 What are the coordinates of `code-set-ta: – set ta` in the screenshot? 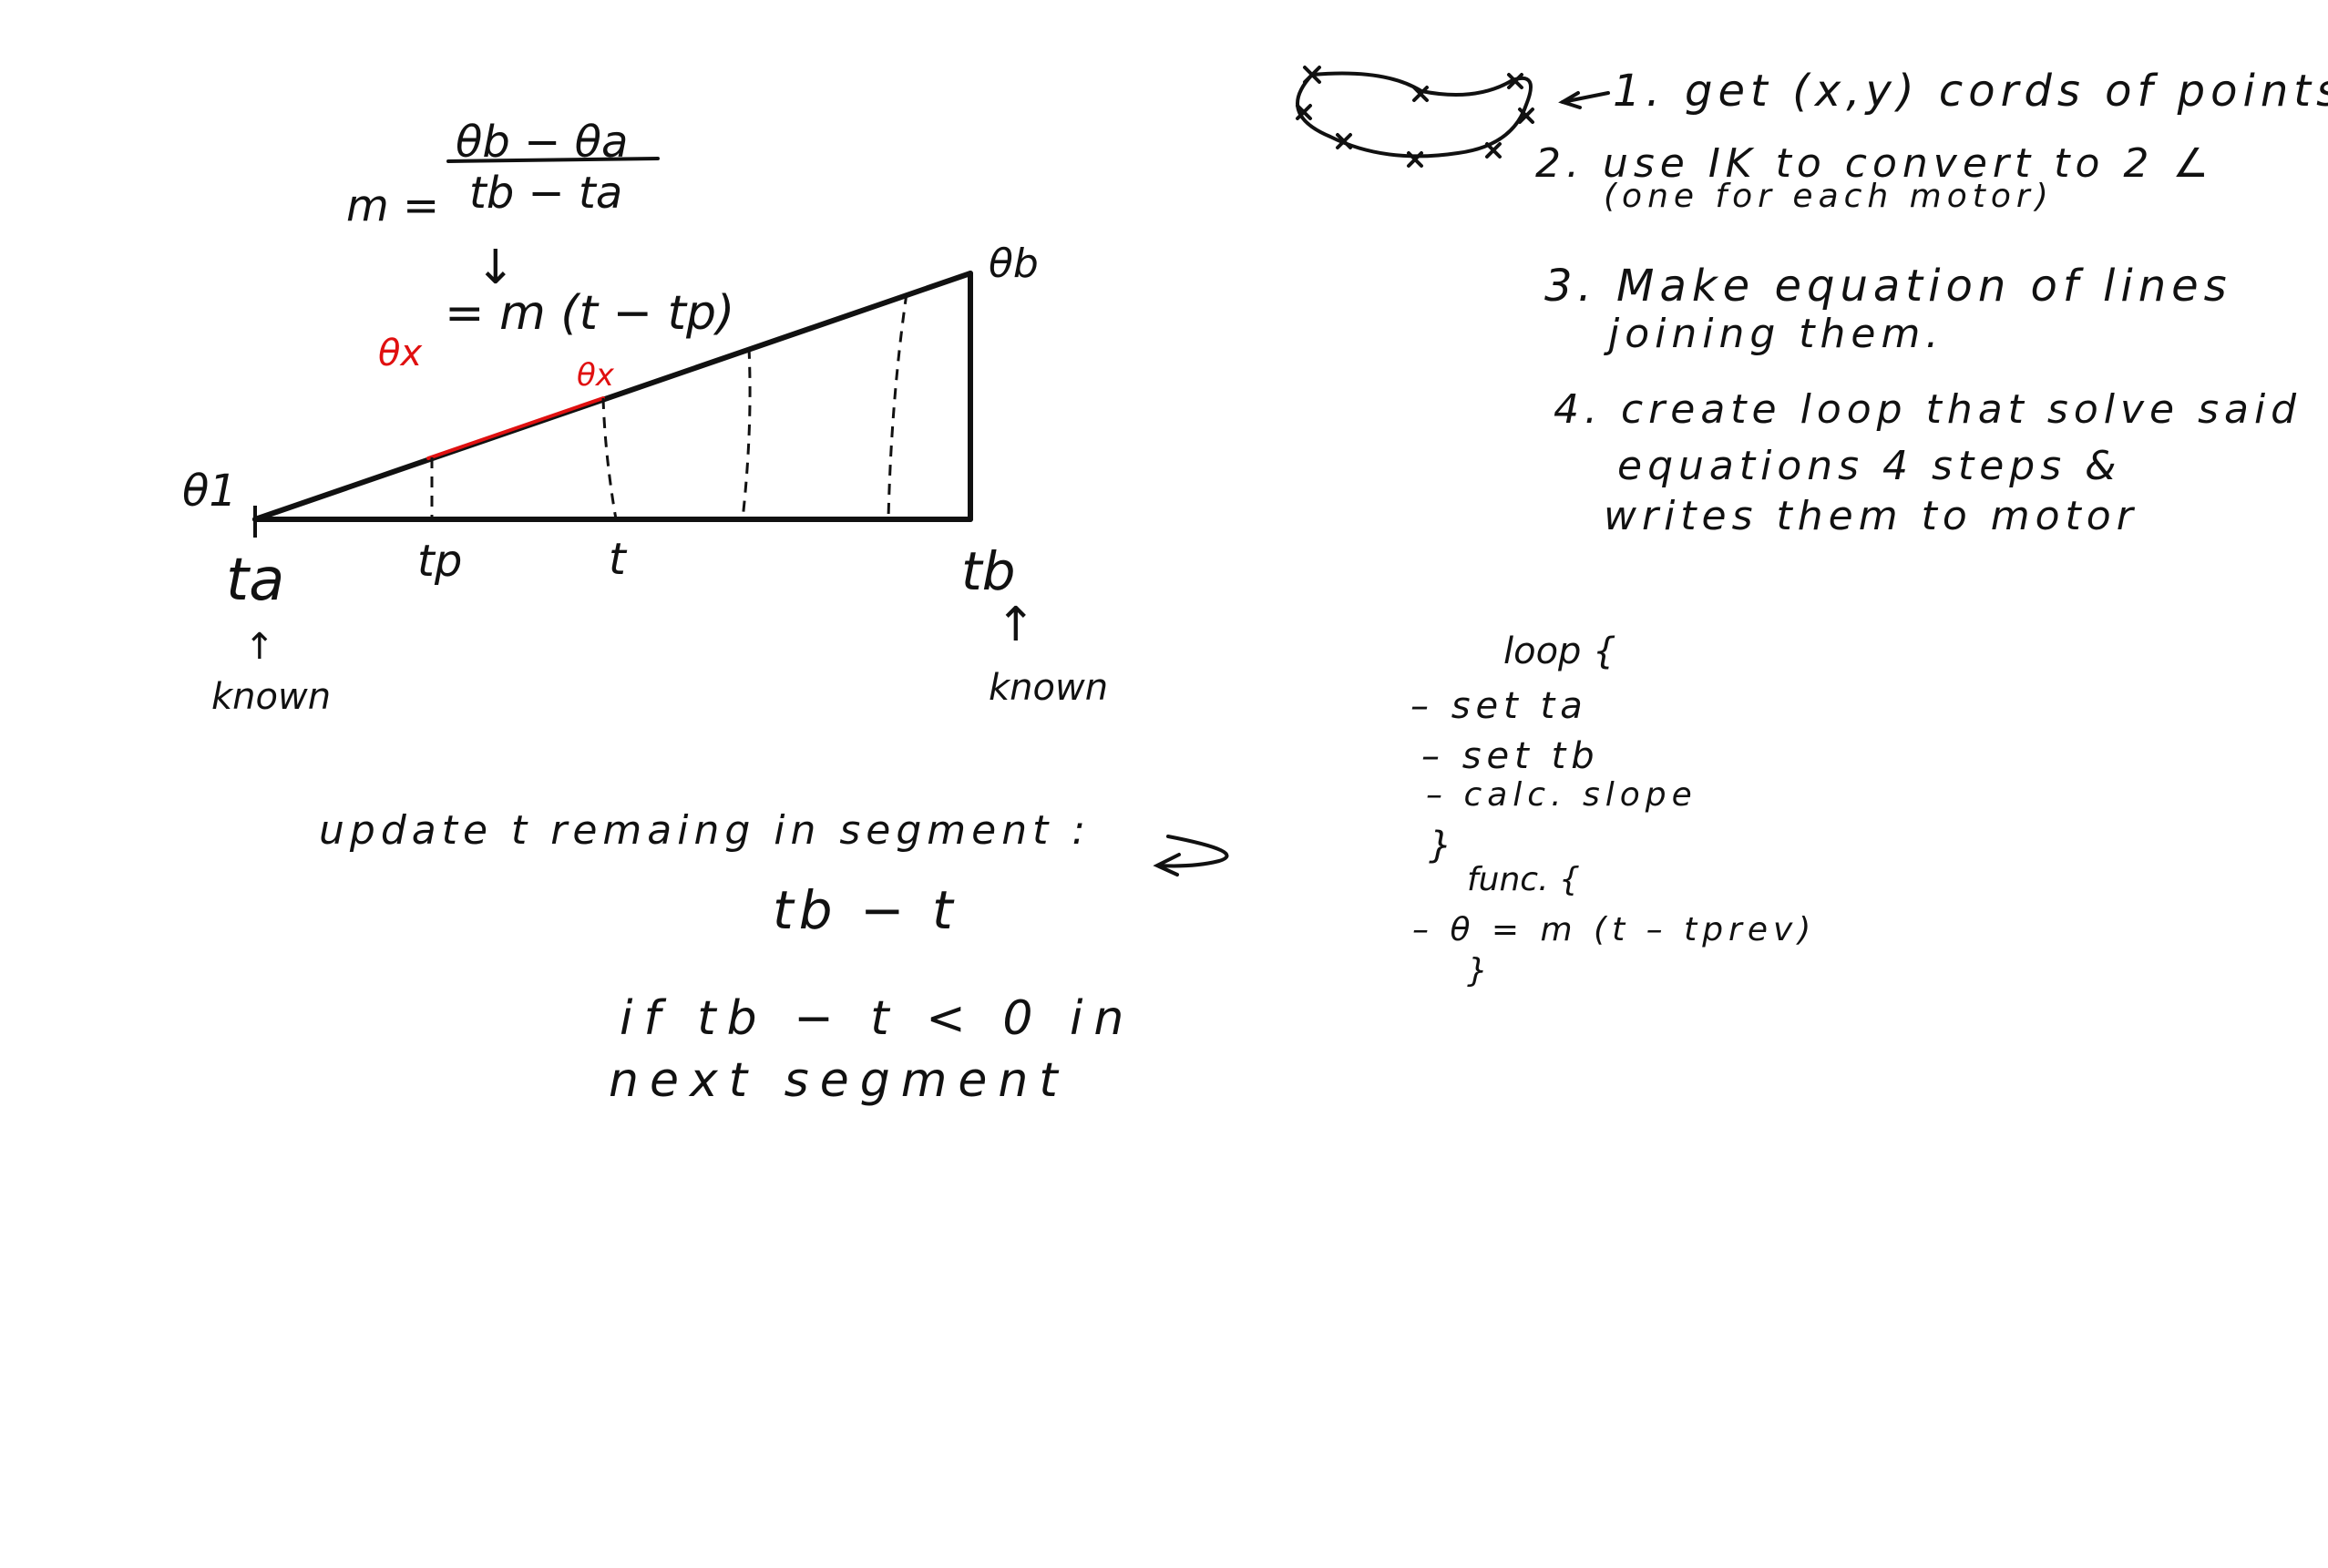 It's located at (1499, 706).